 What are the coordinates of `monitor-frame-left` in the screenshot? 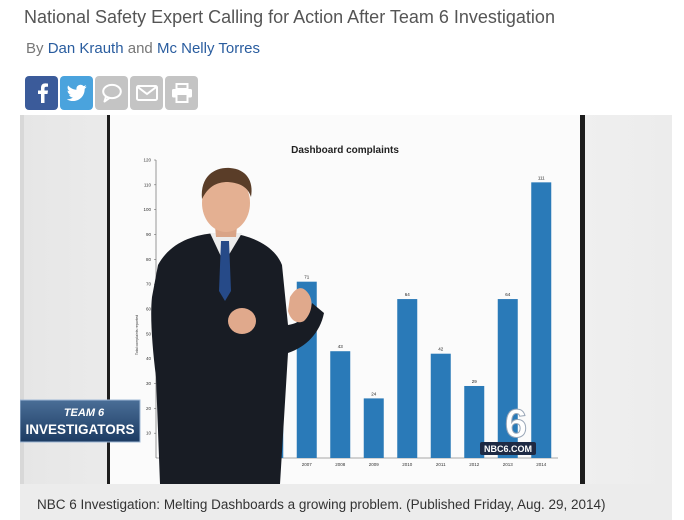 It's located at (108, 299).